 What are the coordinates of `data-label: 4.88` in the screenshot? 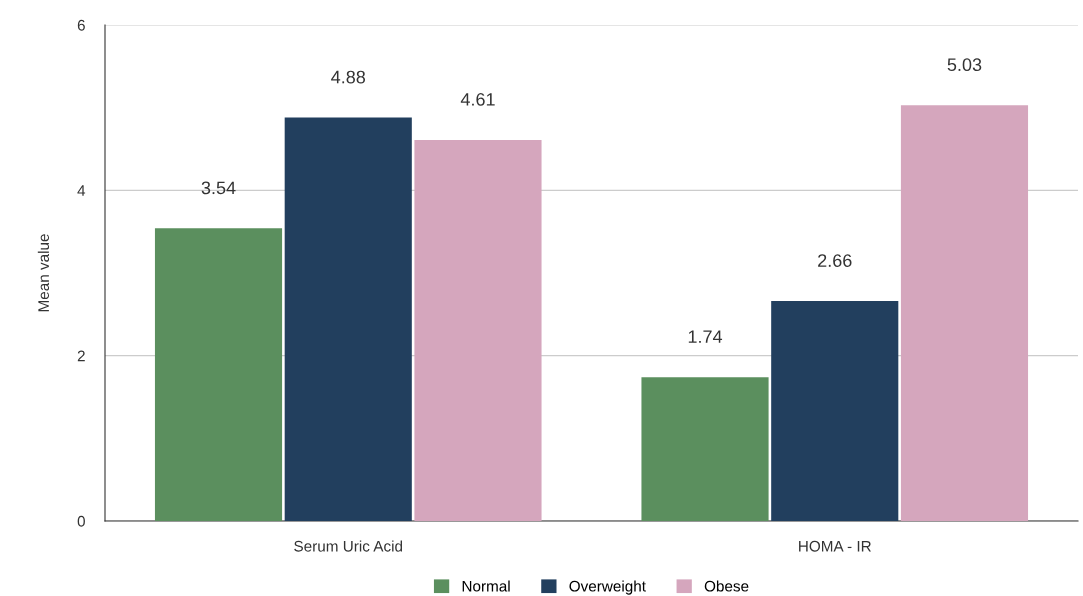 It's located at (348, 77).